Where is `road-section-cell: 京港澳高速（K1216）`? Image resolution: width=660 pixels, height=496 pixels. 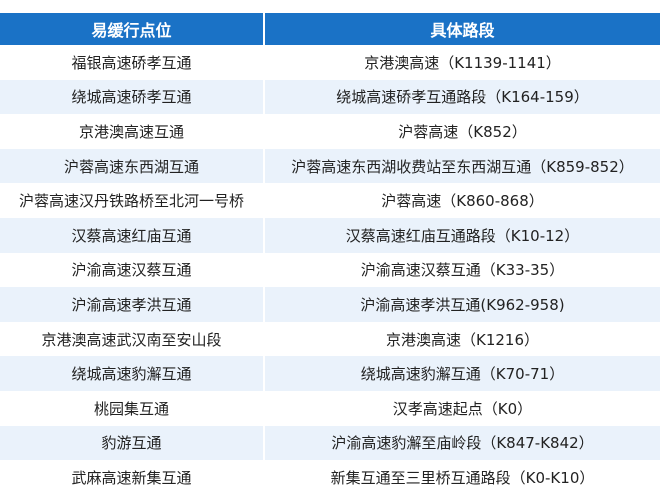 road-section-cell: 京港澳高速（K1216） is located at coordinates (462, 339).